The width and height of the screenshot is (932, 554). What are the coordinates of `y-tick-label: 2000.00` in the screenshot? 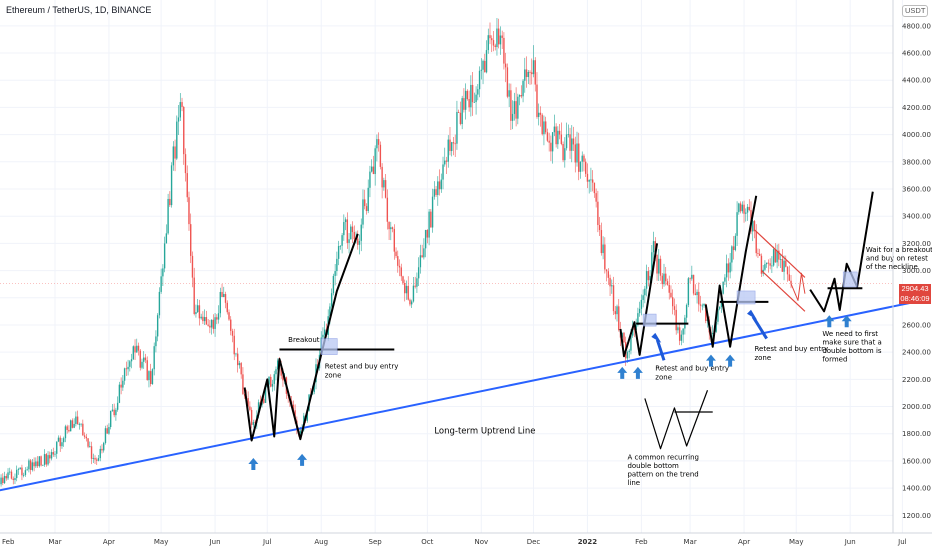 It's located at (916, 407).